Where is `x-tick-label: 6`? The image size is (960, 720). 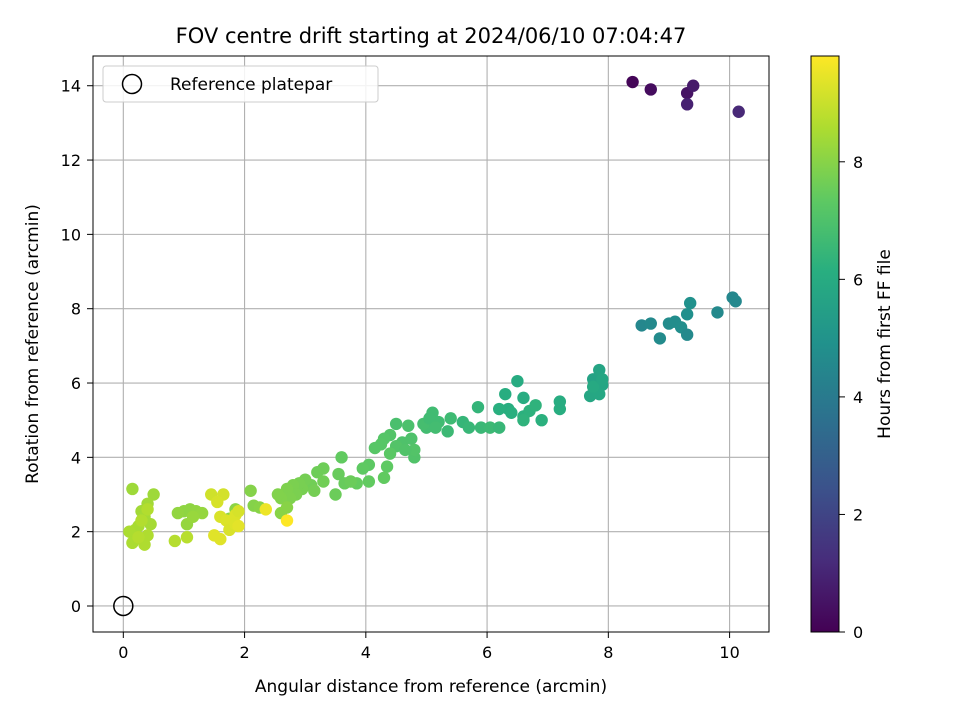 x-tick-label: 6 is located at coordinates (487, 652).